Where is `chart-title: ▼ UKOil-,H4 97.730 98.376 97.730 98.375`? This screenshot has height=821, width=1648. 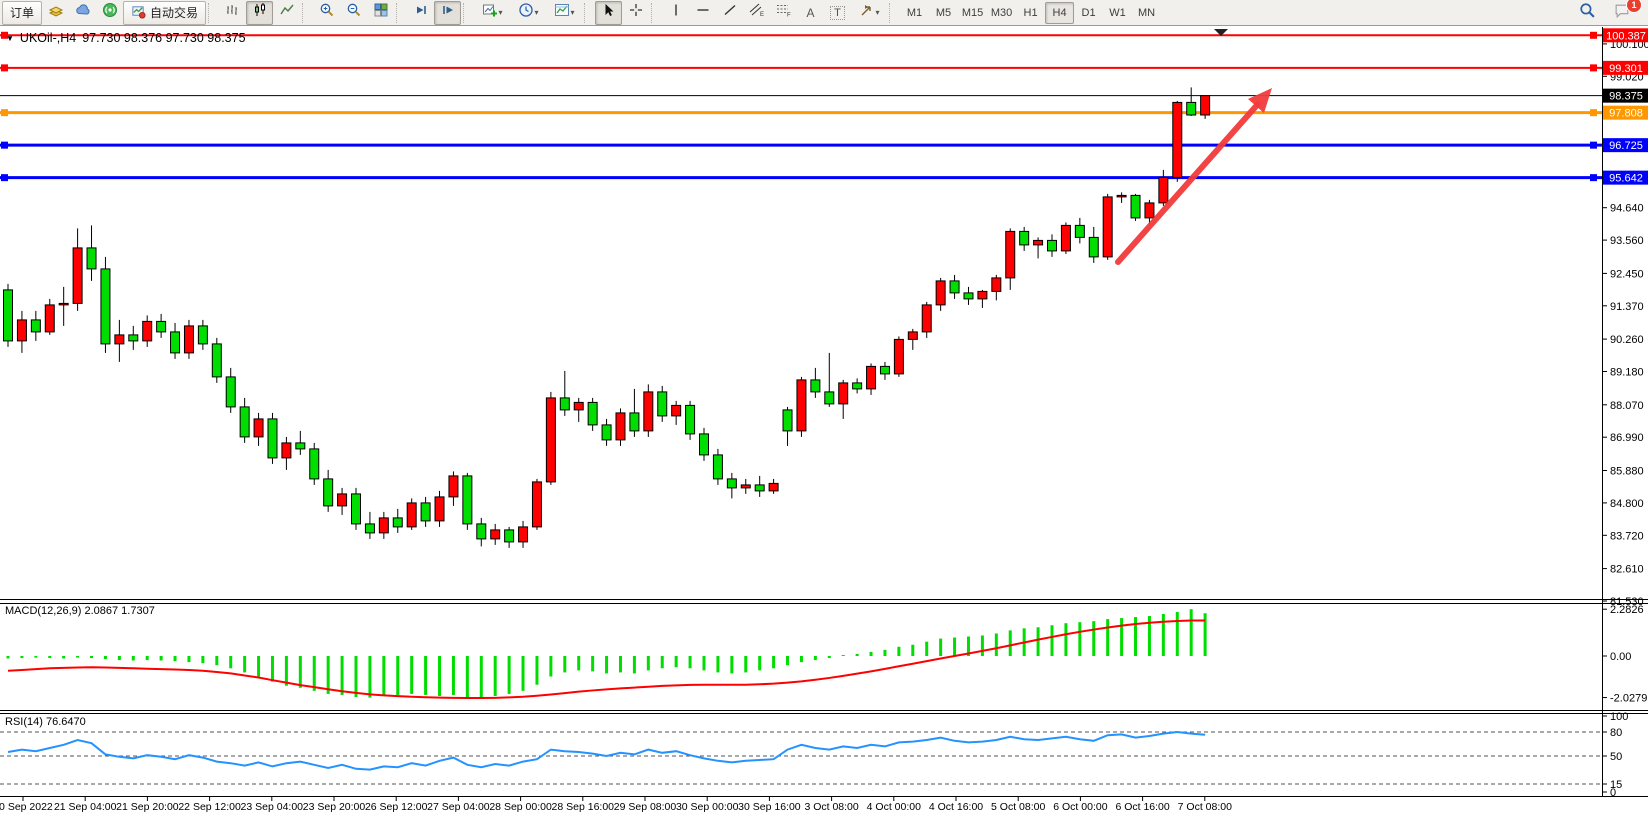
chart-title: ▼ UKOil-,H4 97.730 98.376 97.730 98.375 is located at coordinates (126, 38).